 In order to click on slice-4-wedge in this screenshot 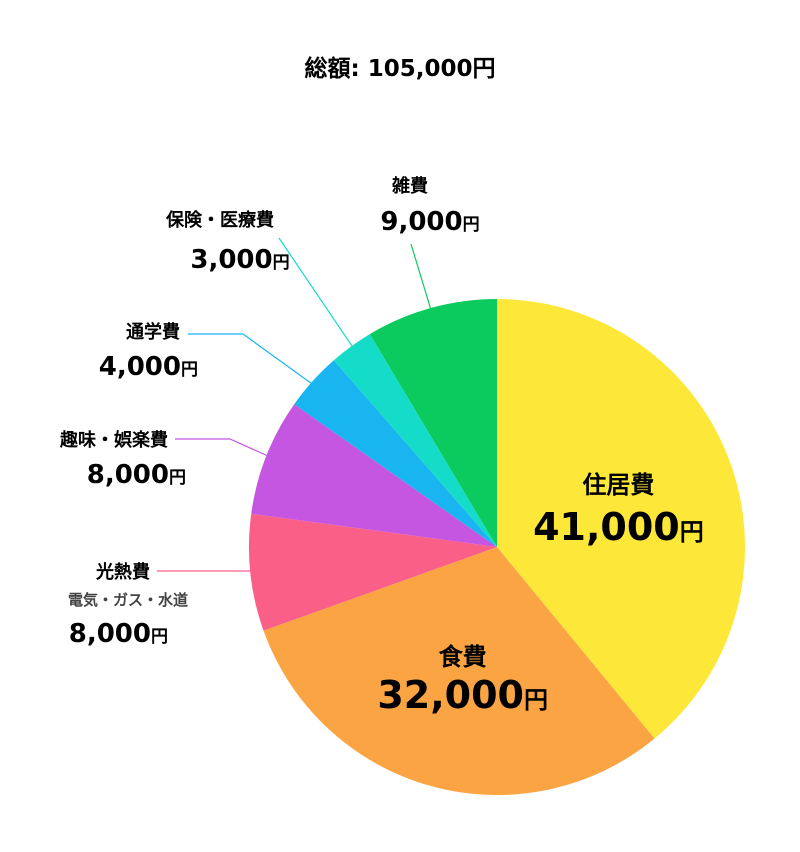, I will do `click(395, 453)`.